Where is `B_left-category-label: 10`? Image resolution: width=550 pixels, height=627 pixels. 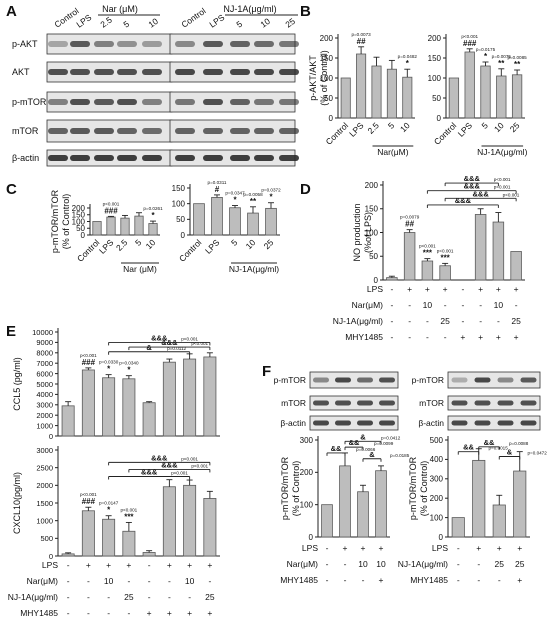 B_left-category-label: 10 is located at coordinates (405, 127).